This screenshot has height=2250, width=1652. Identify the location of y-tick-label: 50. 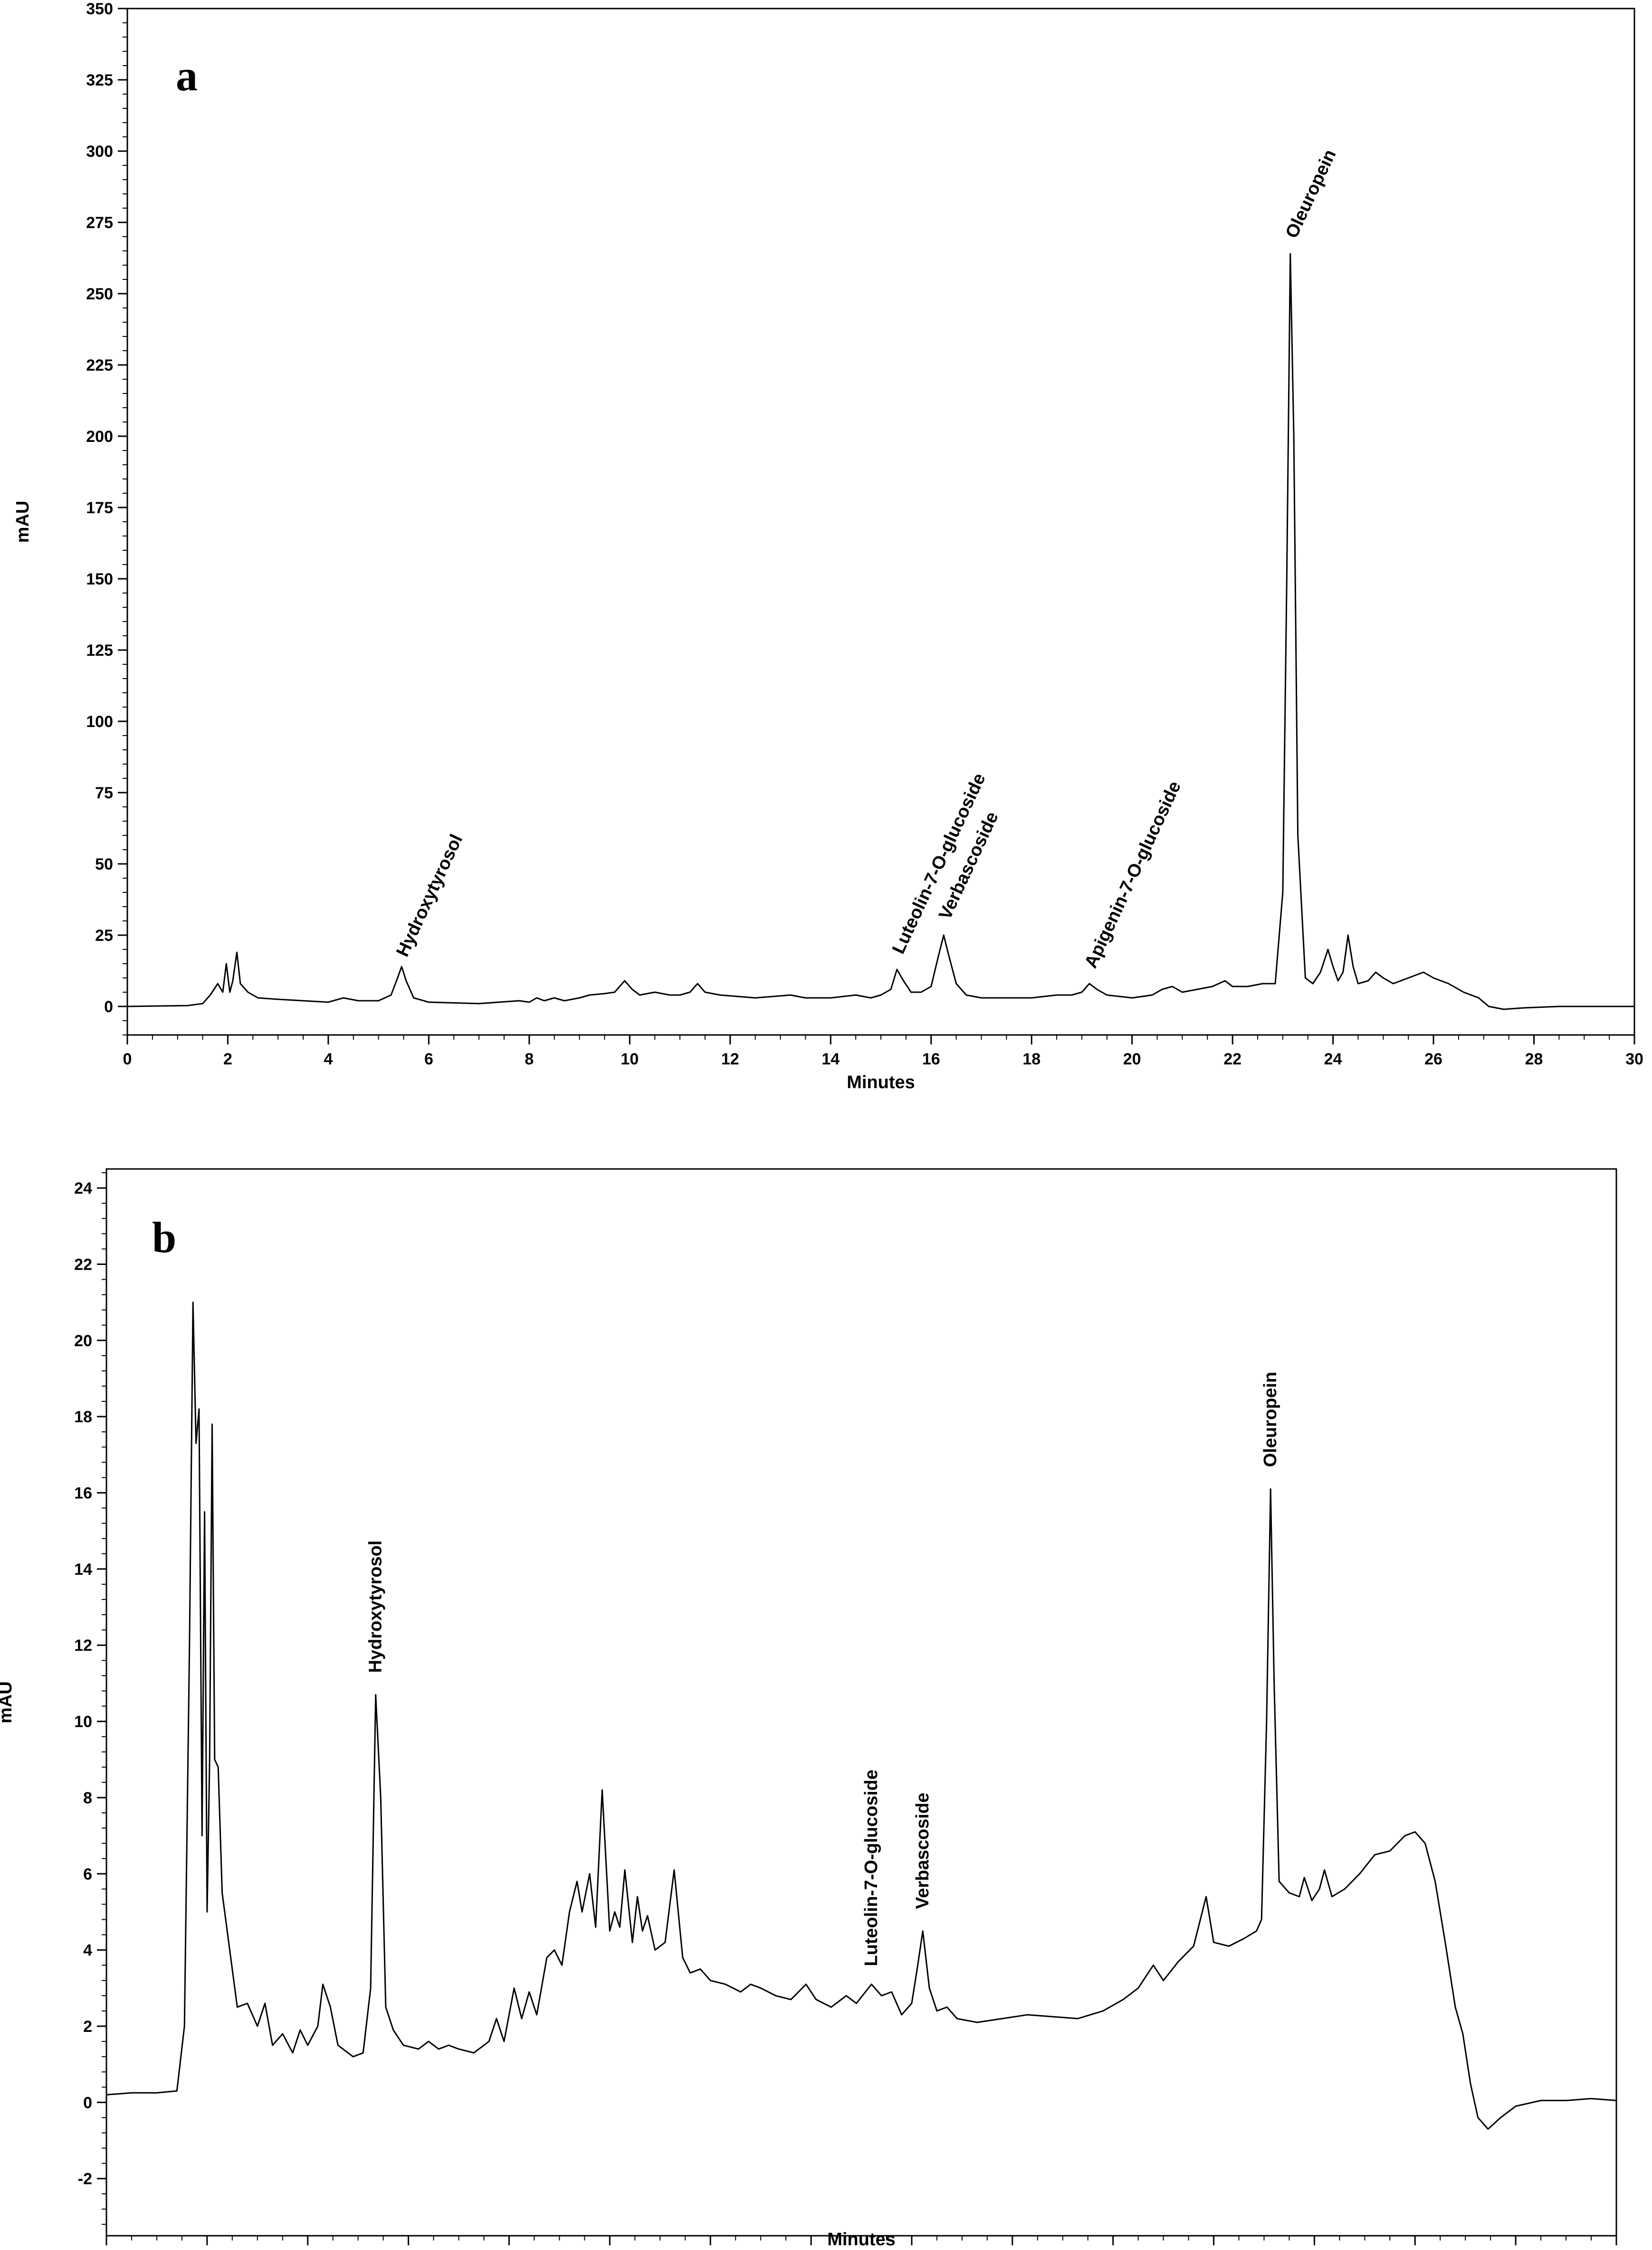
(104, 864).